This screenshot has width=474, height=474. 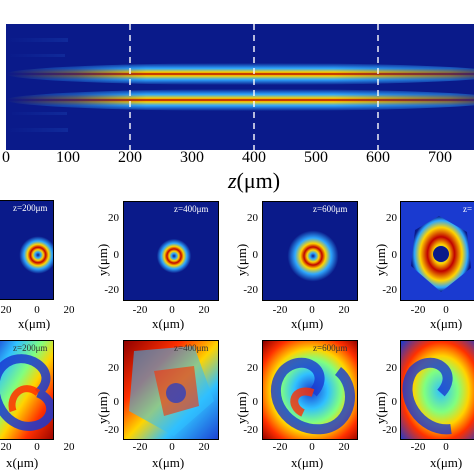 What do you see at coordinates (68, 157) in the screenshot?
I see `top-x-tick: 100` at bounding box center [68, 157].